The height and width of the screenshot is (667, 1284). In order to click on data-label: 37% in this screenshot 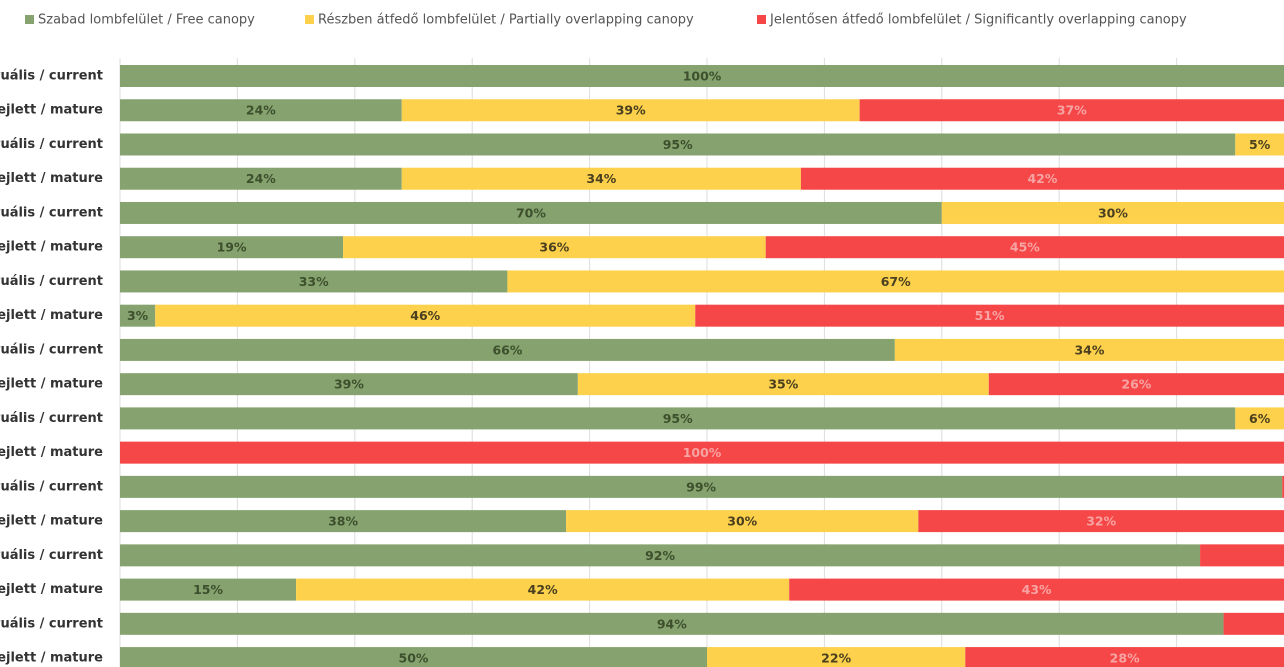, I will do `click(1072, 110)`.